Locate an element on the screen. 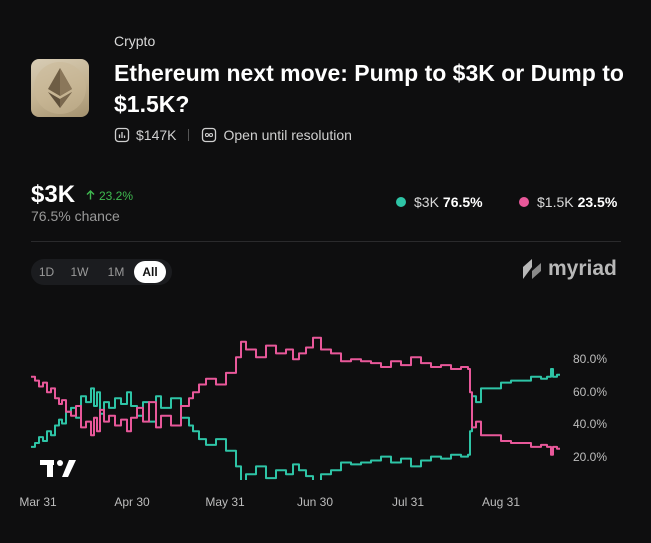  y-tick-label: 40.0% is located at coordinates (590, 424).